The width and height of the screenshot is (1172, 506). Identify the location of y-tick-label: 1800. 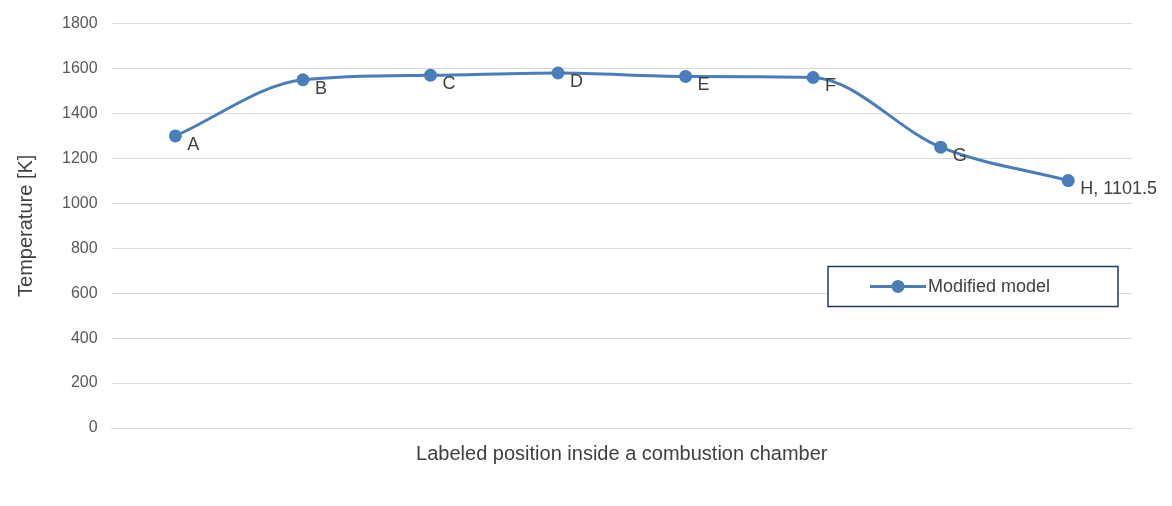
(80, 23).